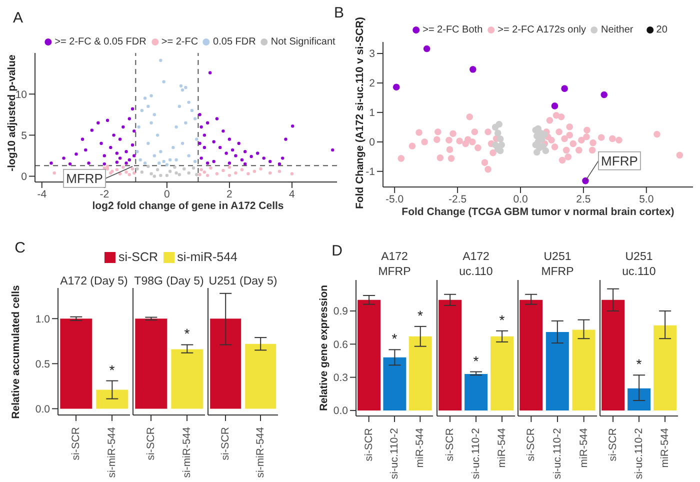 This screenshot has width=700, height=482. I want to click on x-tick-label: 0, so click(167, 194).